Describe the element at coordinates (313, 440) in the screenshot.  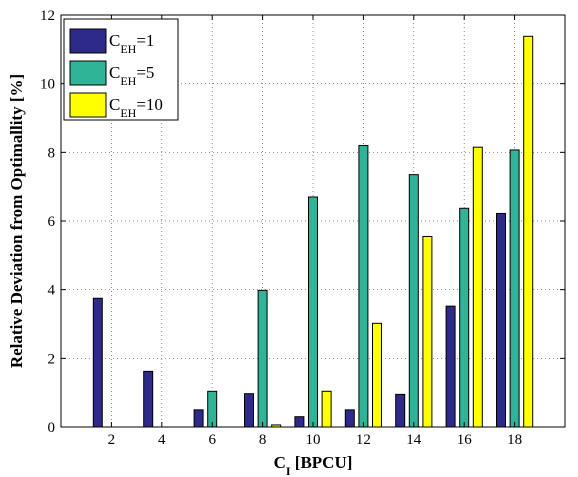
I see `x-tick-label: 10` at that location.